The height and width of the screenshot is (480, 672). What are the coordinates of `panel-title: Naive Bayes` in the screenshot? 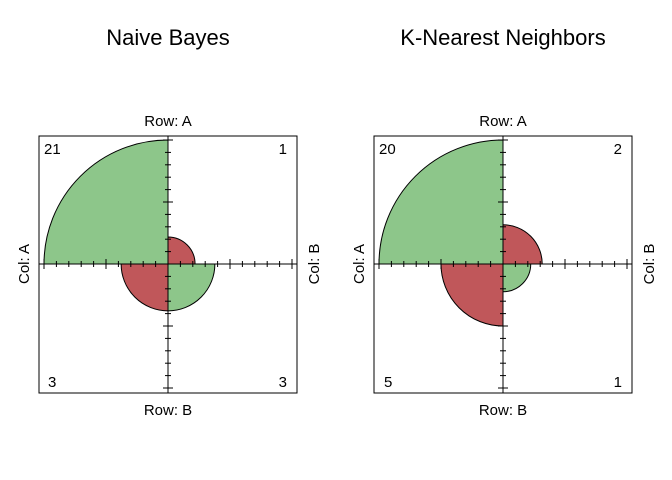 It's located at (168, 37).